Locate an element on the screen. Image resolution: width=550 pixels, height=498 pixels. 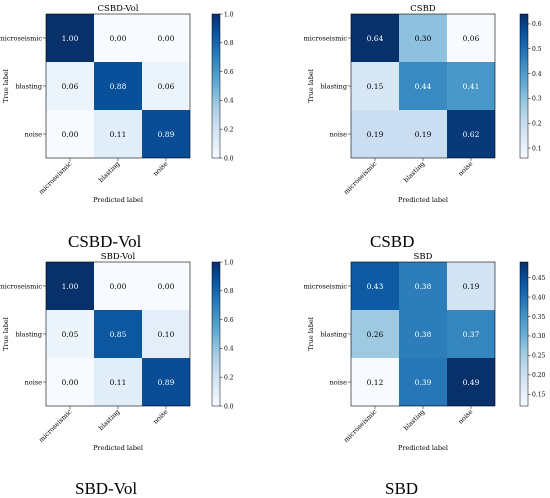
cell-value-label: 0.37 is located at coordinates (471, 334).